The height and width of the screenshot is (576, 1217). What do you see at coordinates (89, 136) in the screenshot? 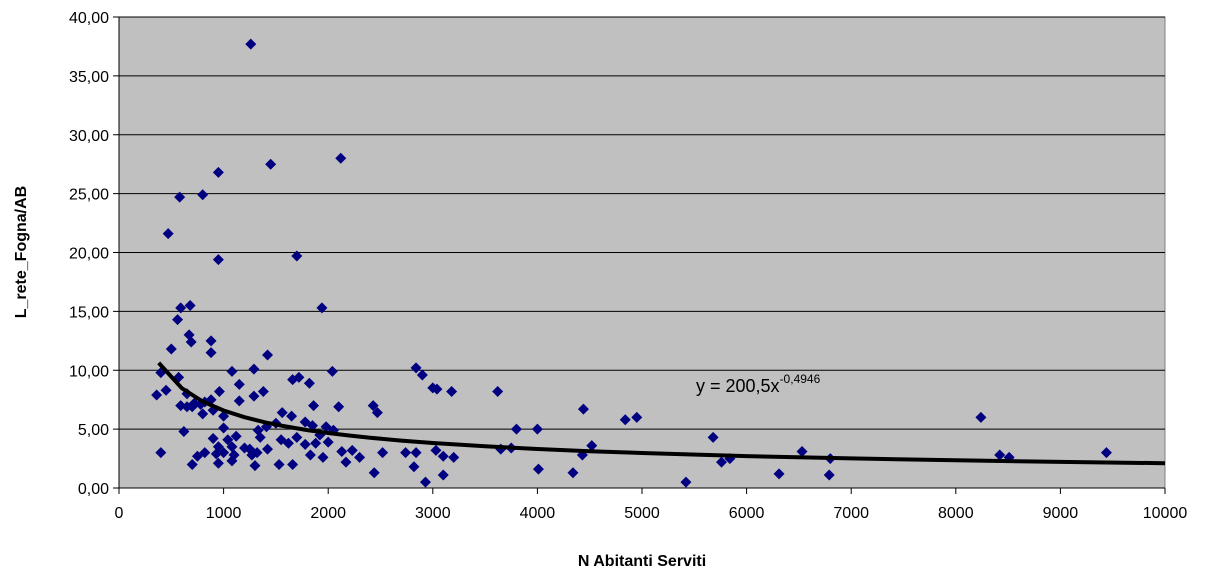
I see `y-tick-label-6: 30,00` at bounding box center [89, 136].